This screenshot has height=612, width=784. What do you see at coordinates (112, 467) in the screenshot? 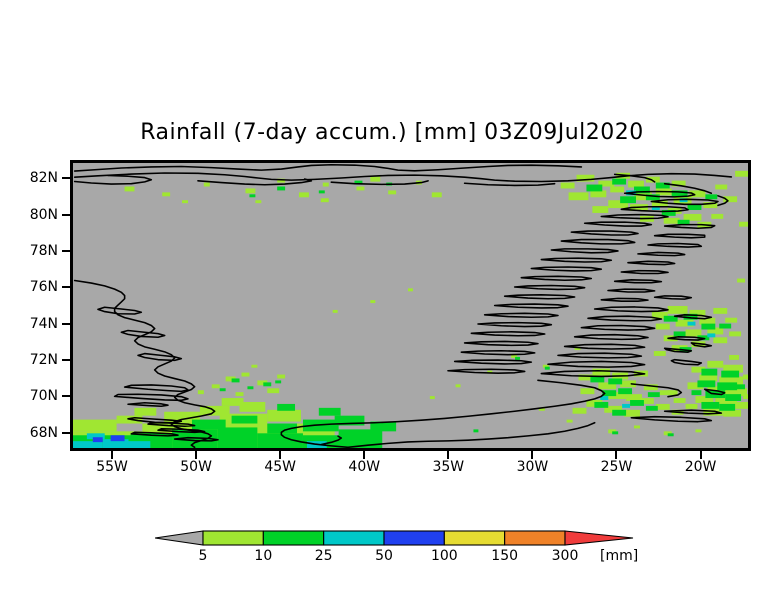
I see `x-tick-label: 55W` at bounding box center [112, 467].